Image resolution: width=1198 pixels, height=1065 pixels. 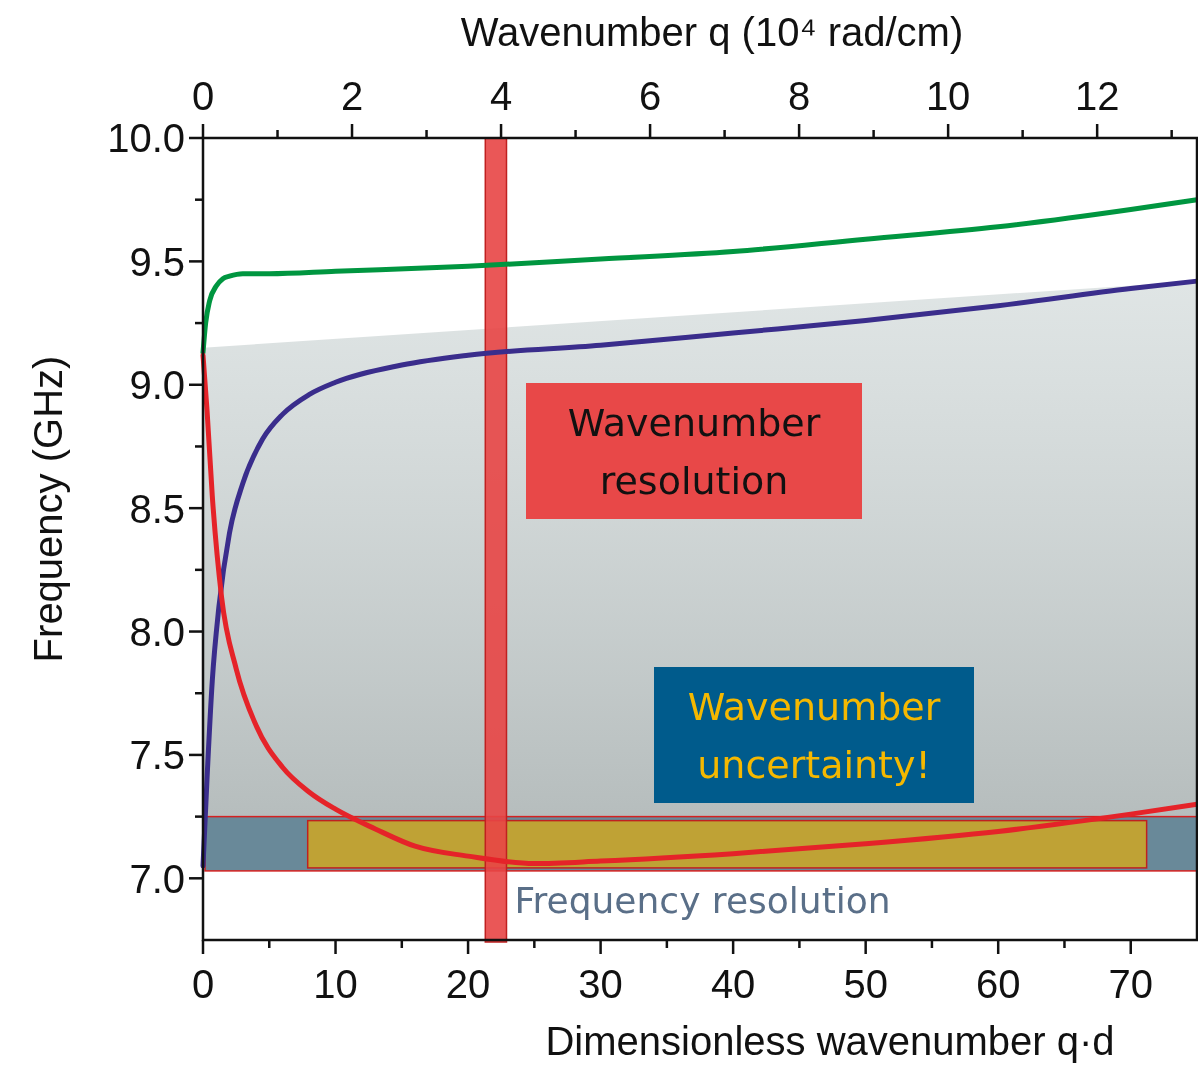 What do you see at coordinates (998, 984) in the screenshot?
I see `x-tick-label: 60` at bounding box center [998, 984].